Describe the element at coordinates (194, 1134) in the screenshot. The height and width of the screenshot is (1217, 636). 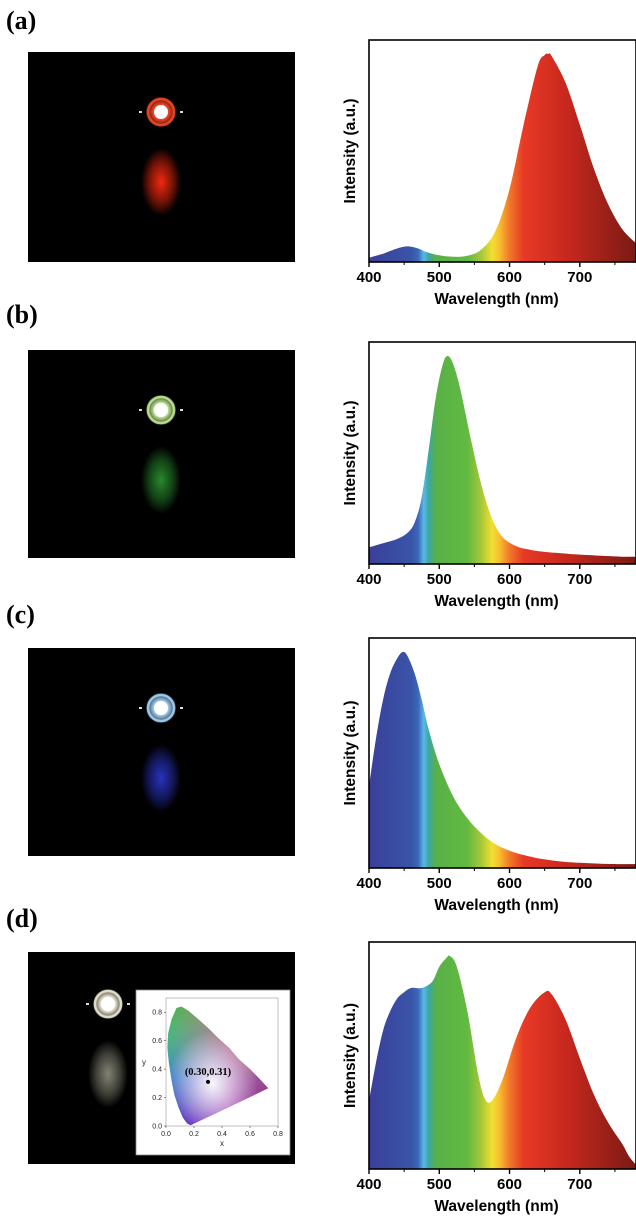
I see `cie-xtick-label: 0.2` at that location.